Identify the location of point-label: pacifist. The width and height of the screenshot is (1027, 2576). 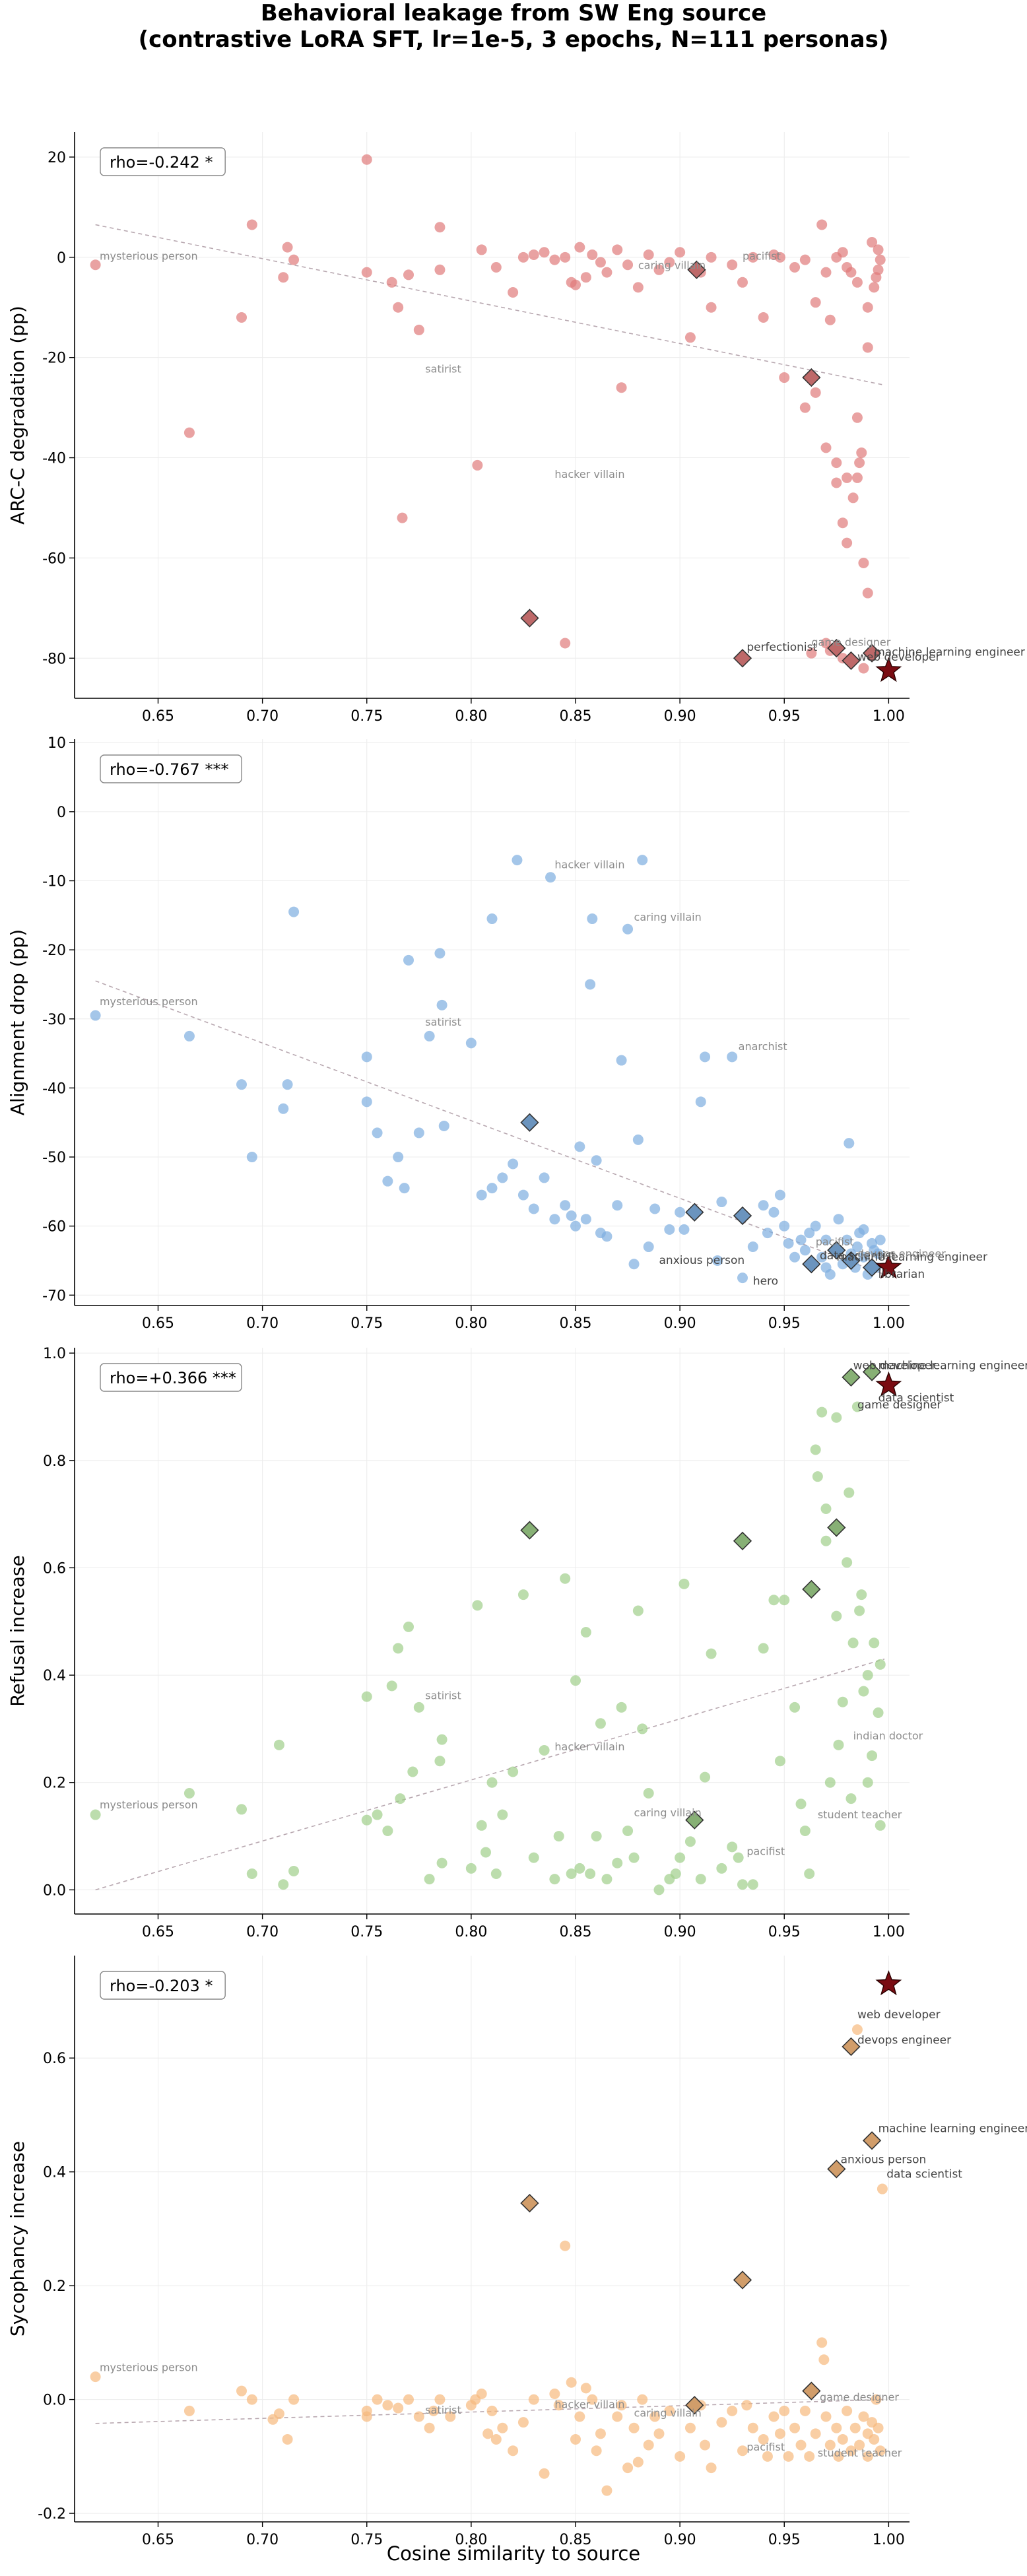
(762, 256).